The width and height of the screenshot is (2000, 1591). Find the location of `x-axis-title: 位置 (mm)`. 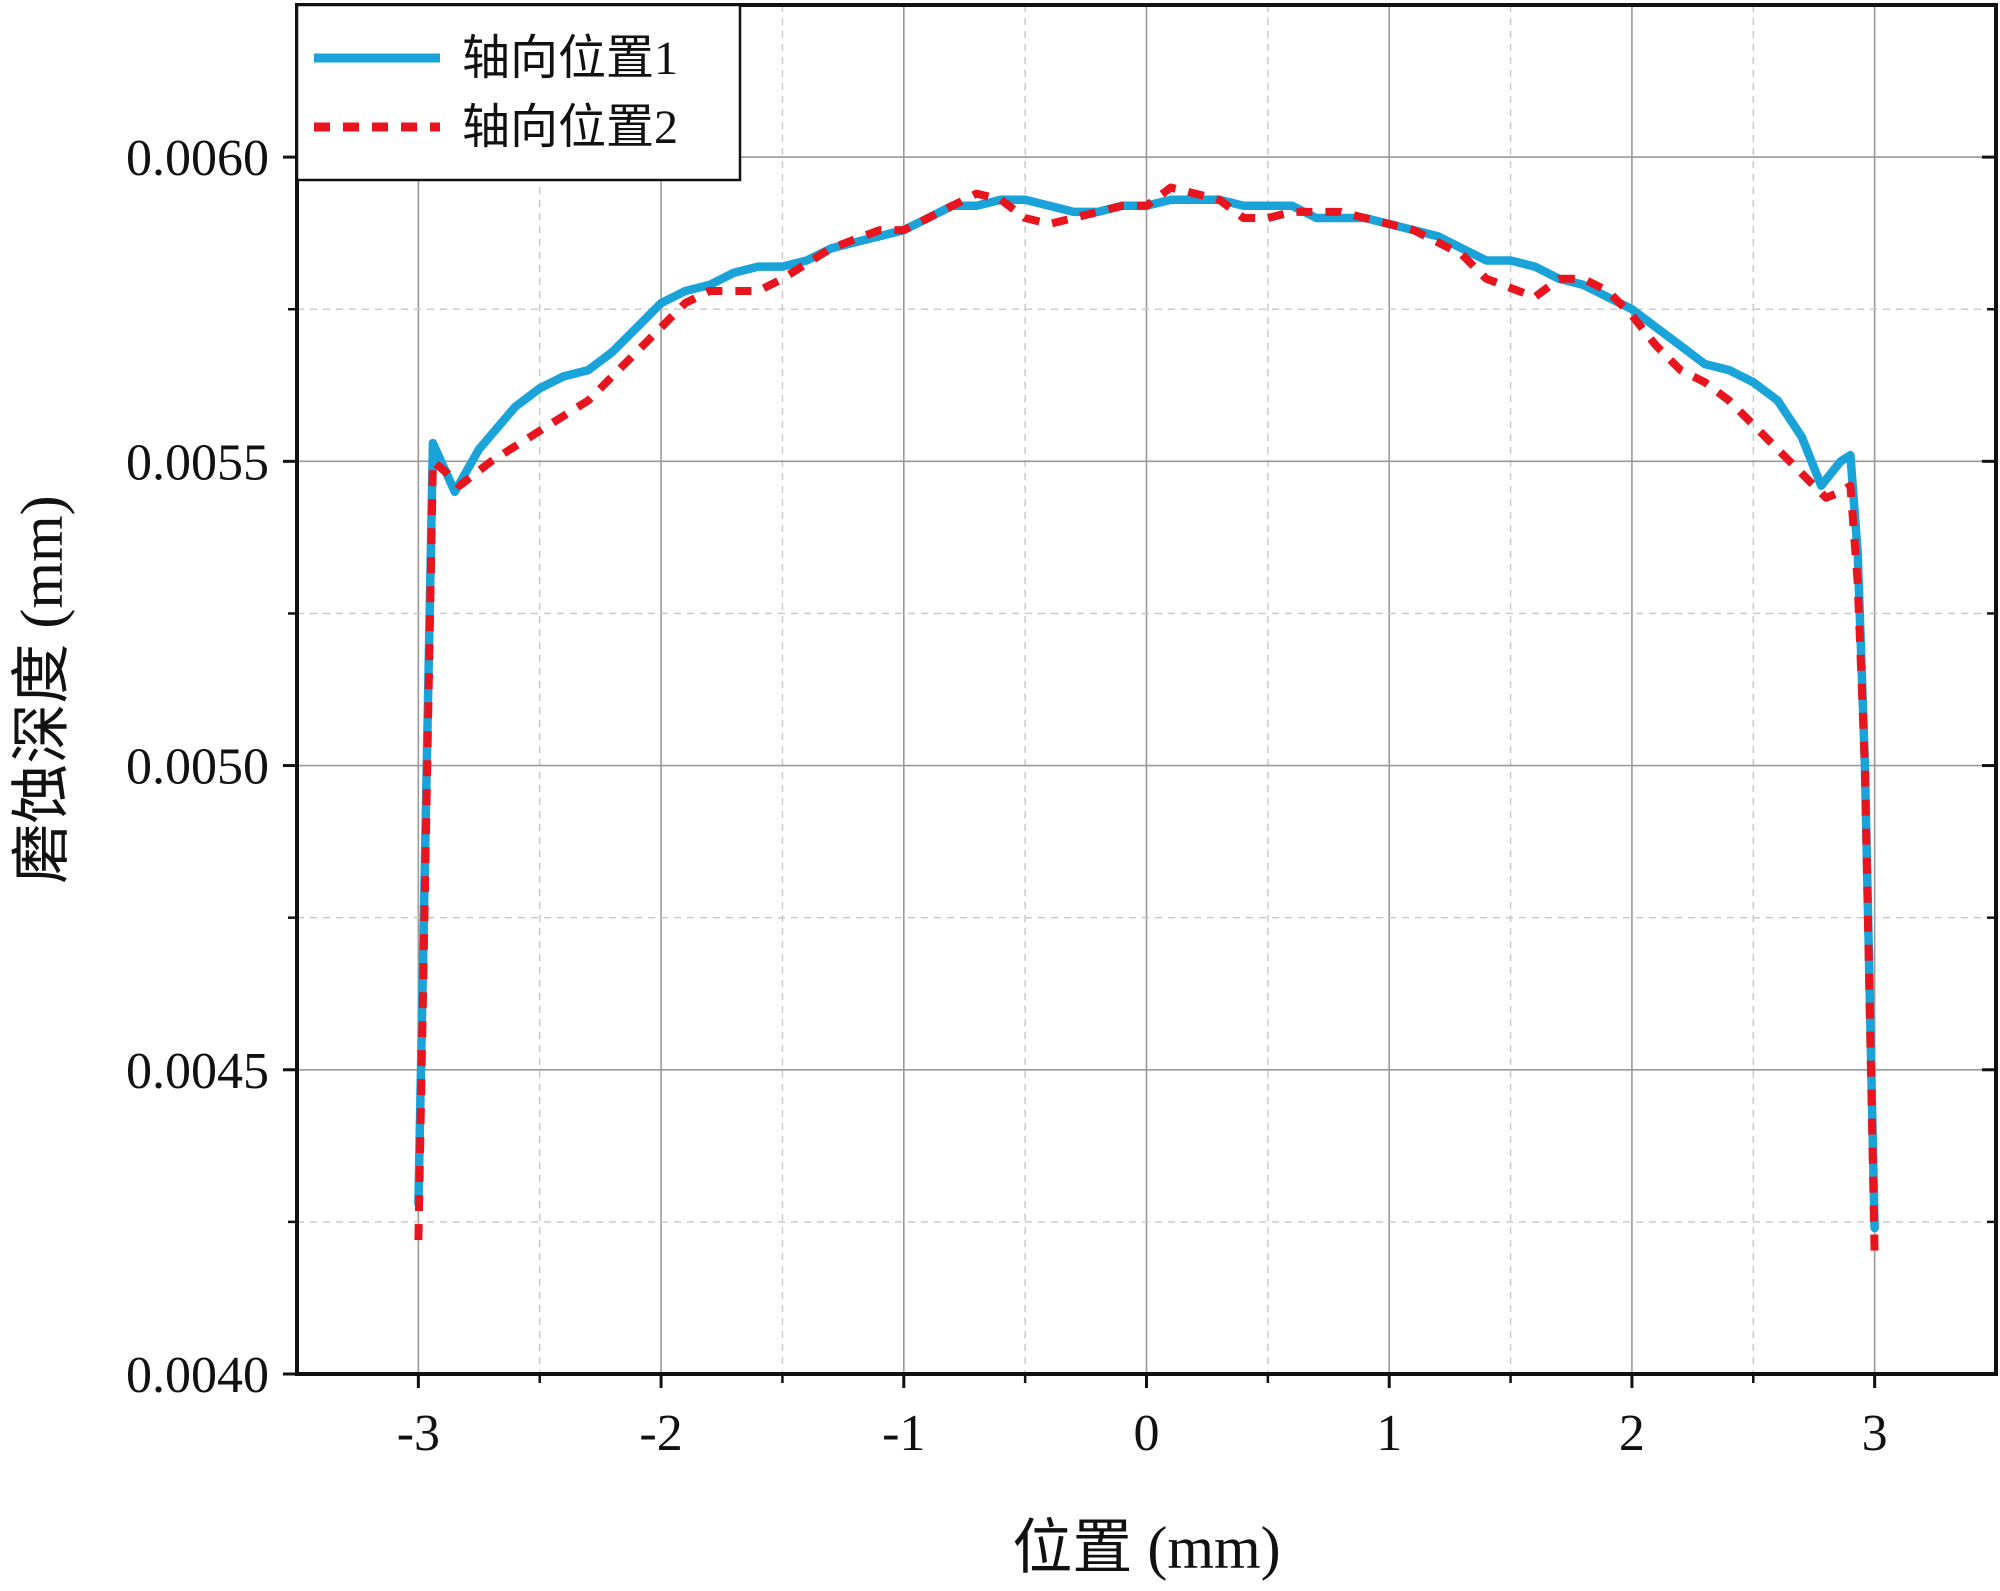

x-axis-title: 位置 (mm) is located at coordinates (1146, 1548).